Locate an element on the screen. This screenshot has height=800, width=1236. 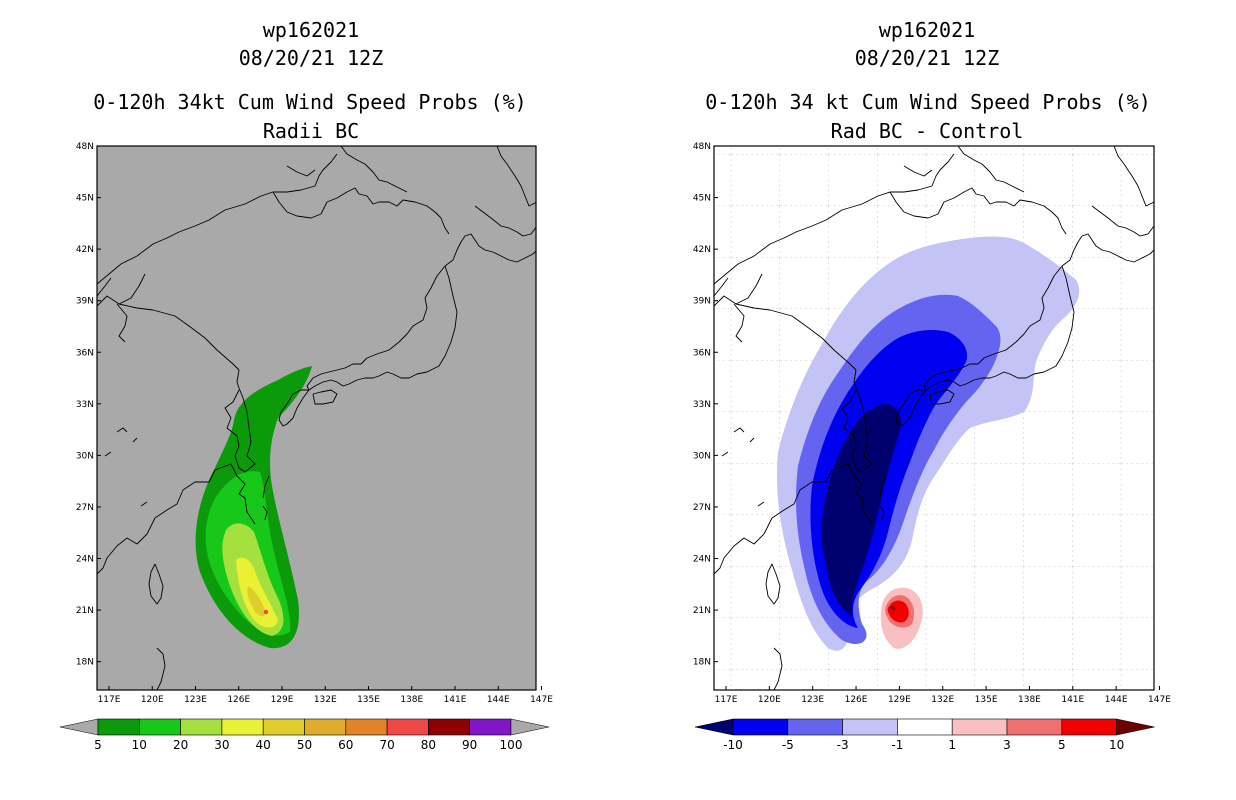
right-colorbar-label: -1 is located at coordinates (897, 745).